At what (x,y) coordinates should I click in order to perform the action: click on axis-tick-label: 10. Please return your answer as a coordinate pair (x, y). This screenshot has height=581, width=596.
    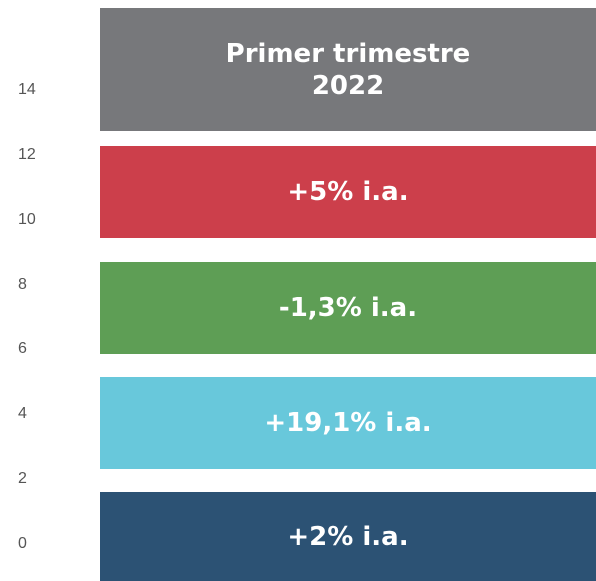
    Looking at the image, I should click on (27, 219).